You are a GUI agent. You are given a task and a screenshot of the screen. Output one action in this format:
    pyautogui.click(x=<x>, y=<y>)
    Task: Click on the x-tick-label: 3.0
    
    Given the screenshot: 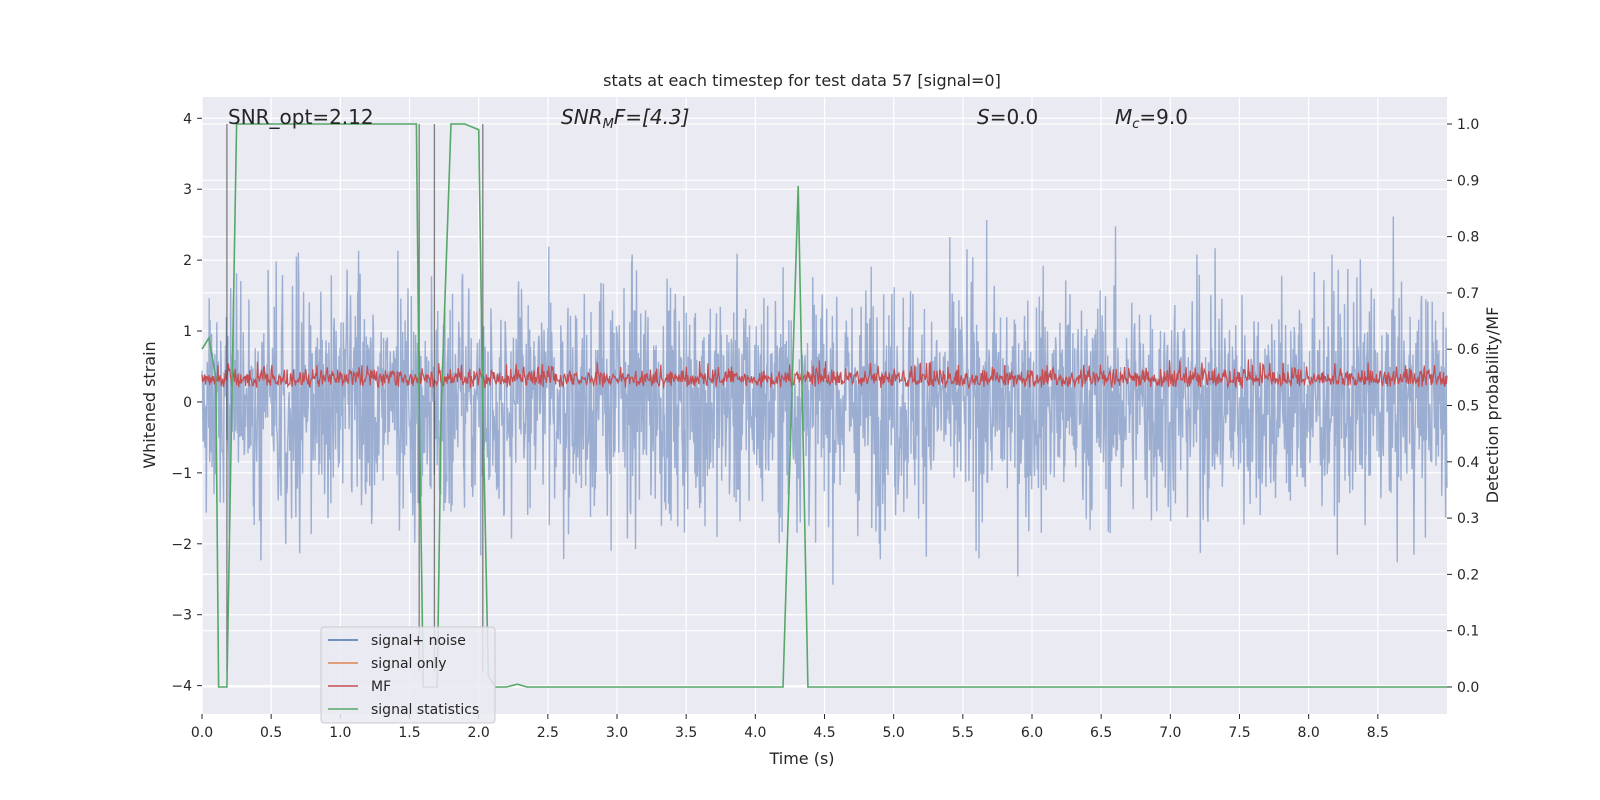 What is the action you would take?
    pyautogui.click(x=617, y=733)
    